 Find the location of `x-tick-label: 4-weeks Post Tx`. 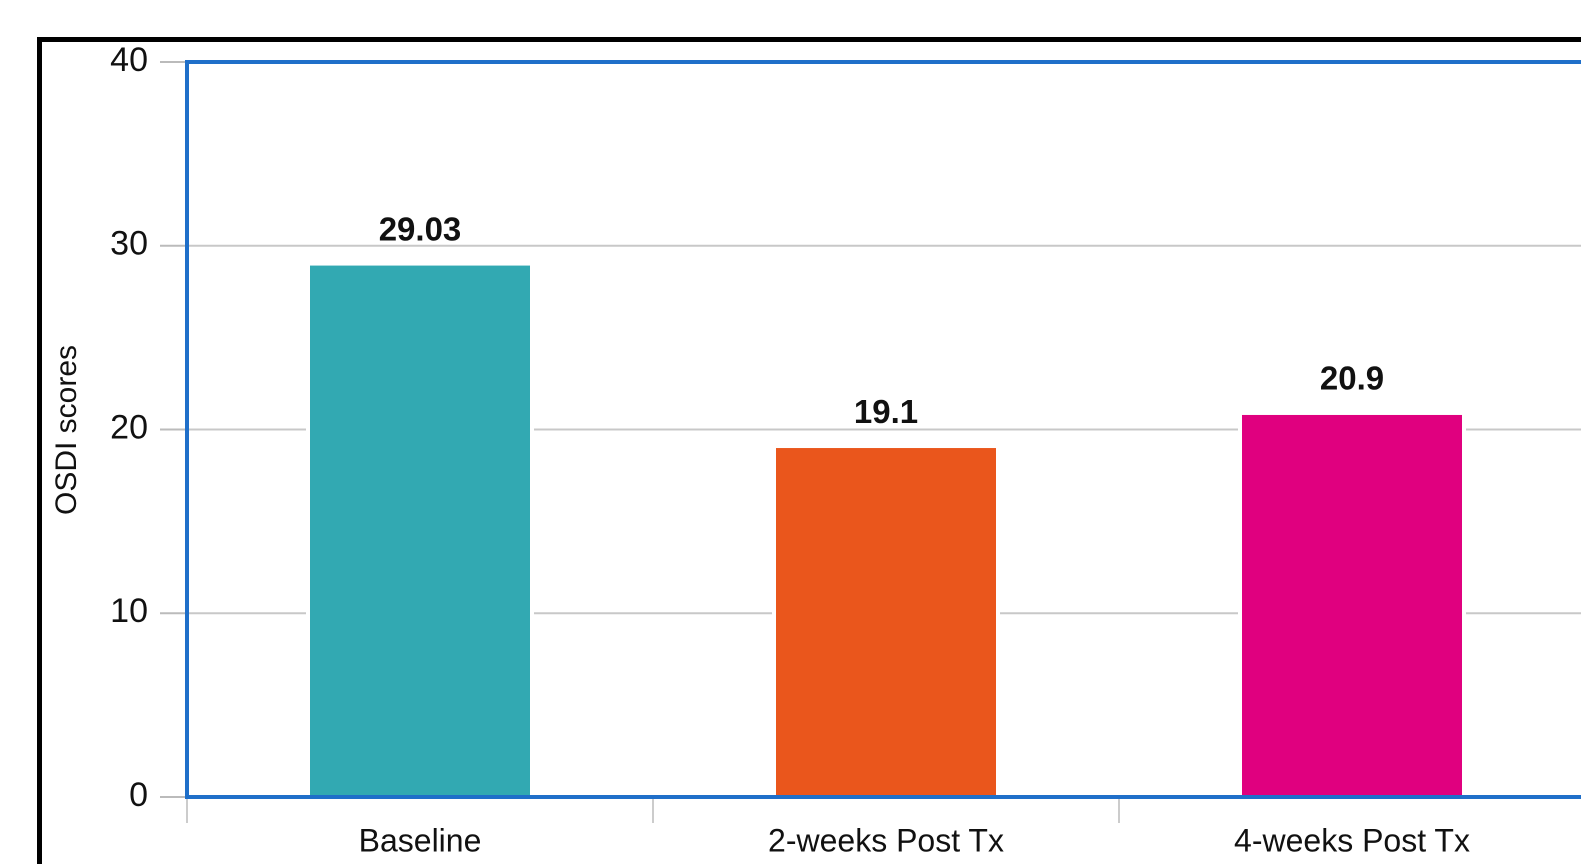

x-tick-label: 4-weeks Post Tx is located at coordinates (1352, 840).